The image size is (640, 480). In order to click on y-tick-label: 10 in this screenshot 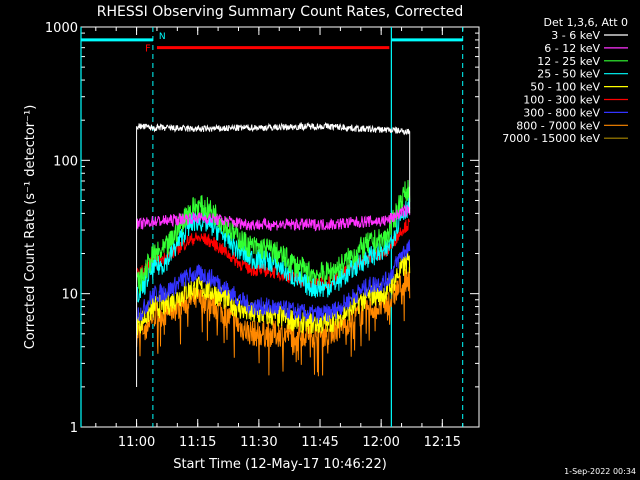, I will do `click(69, 295)`.